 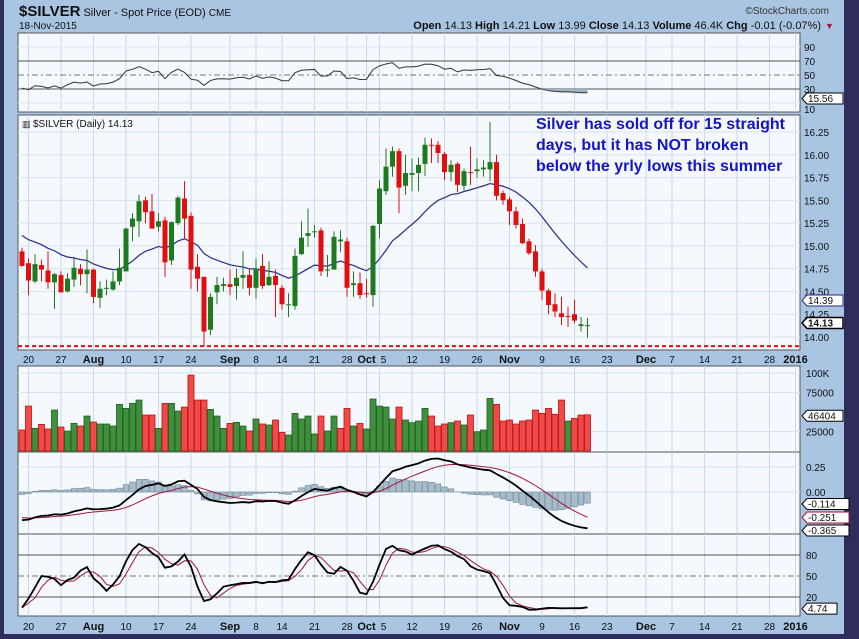 I want to click on rsi-value-tag, so click(x=822, y=98).